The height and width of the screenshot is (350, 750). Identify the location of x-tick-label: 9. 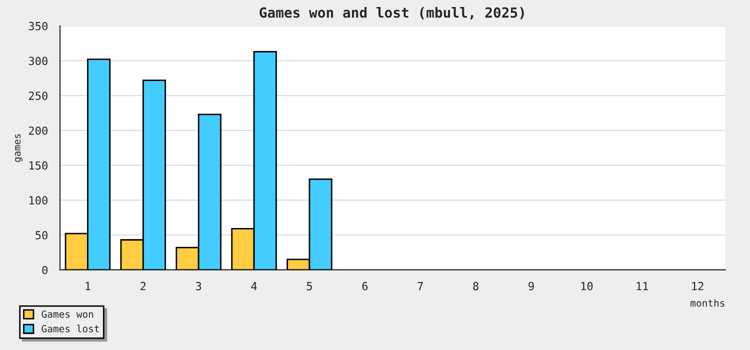
(531, 286).